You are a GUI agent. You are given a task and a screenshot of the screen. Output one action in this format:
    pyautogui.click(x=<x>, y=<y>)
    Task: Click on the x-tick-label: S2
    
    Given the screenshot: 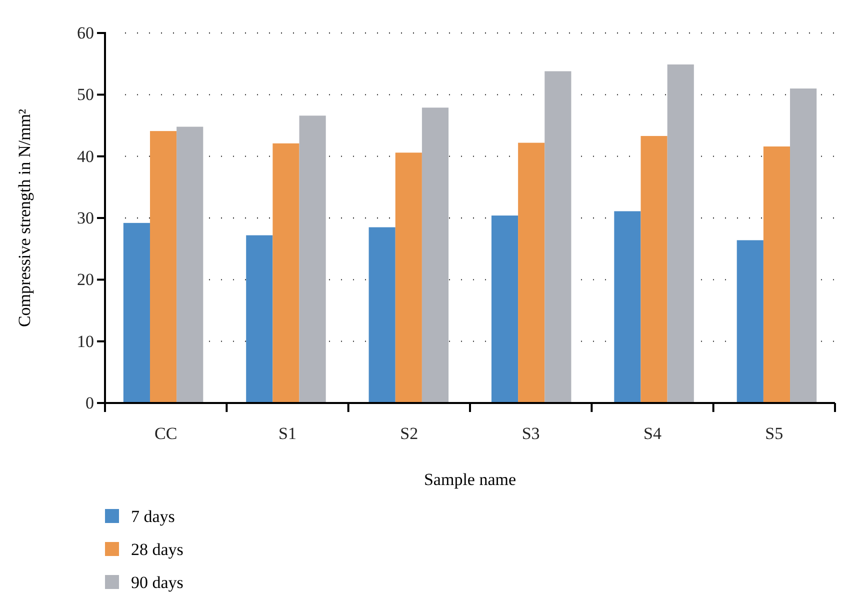 What is the action you would take?
    pyautogui.click(x=409, y=434)
    